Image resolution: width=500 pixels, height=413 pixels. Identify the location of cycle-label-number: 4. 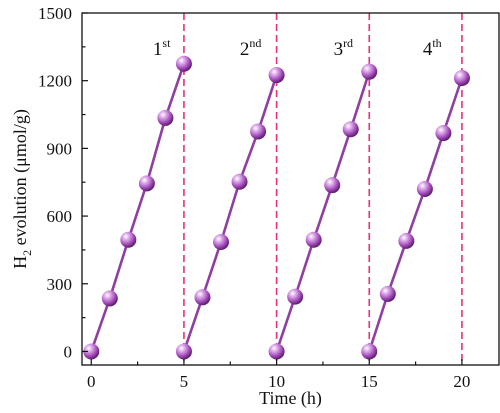
(428, 49).